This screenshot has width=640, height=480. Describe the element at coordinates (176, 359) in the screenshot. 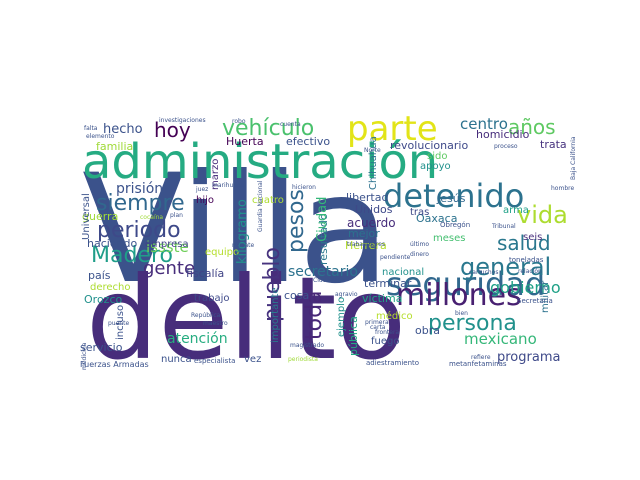

I see `word: nunca` at that location.